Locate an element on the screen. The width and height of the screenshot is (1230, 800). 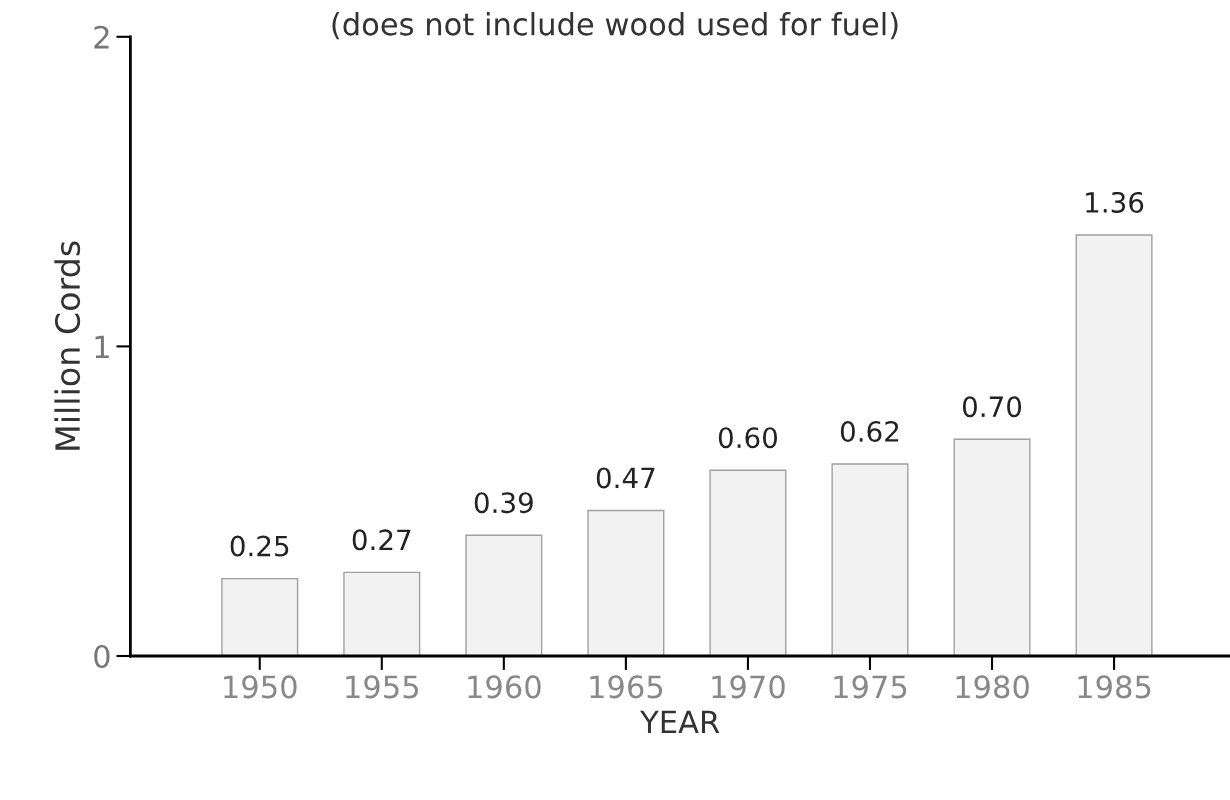
chart-subtitle: (does not include wood used for fuel) is located at coordinates (615, 26).